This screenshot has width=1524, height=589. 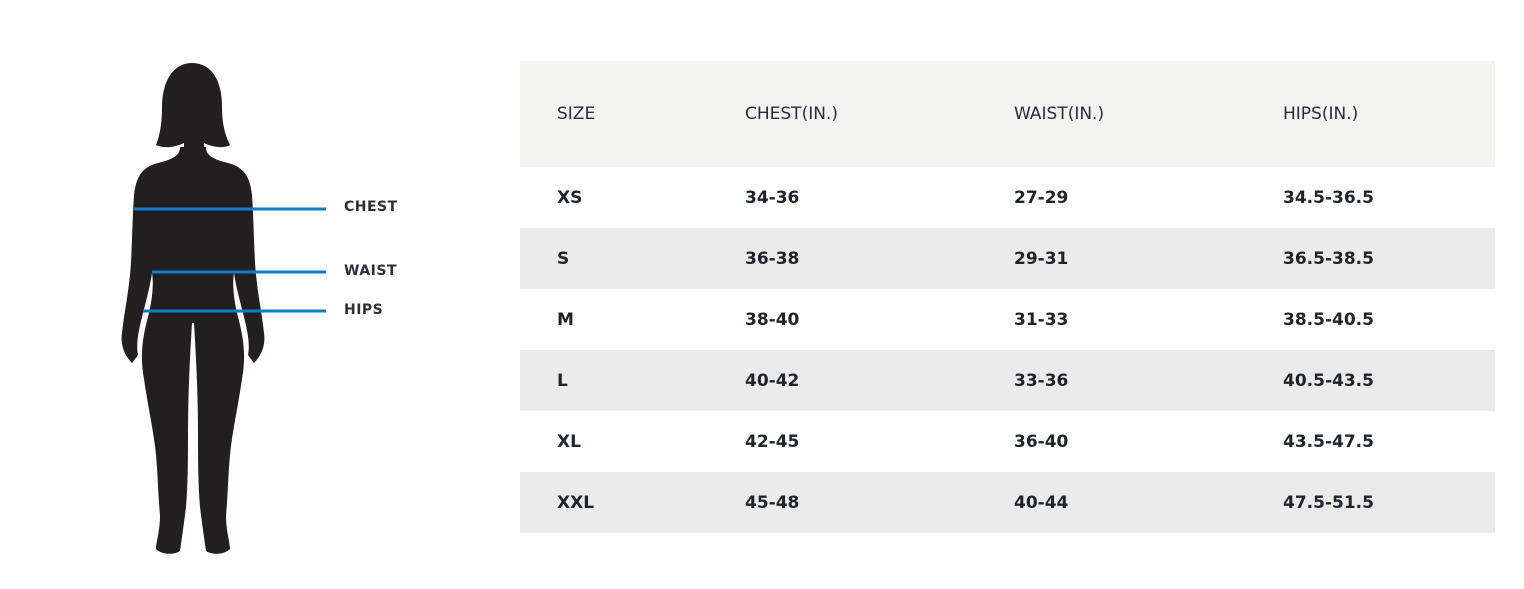 I want to click on cell-waist: 27-29, so click(x=1041, y=197).